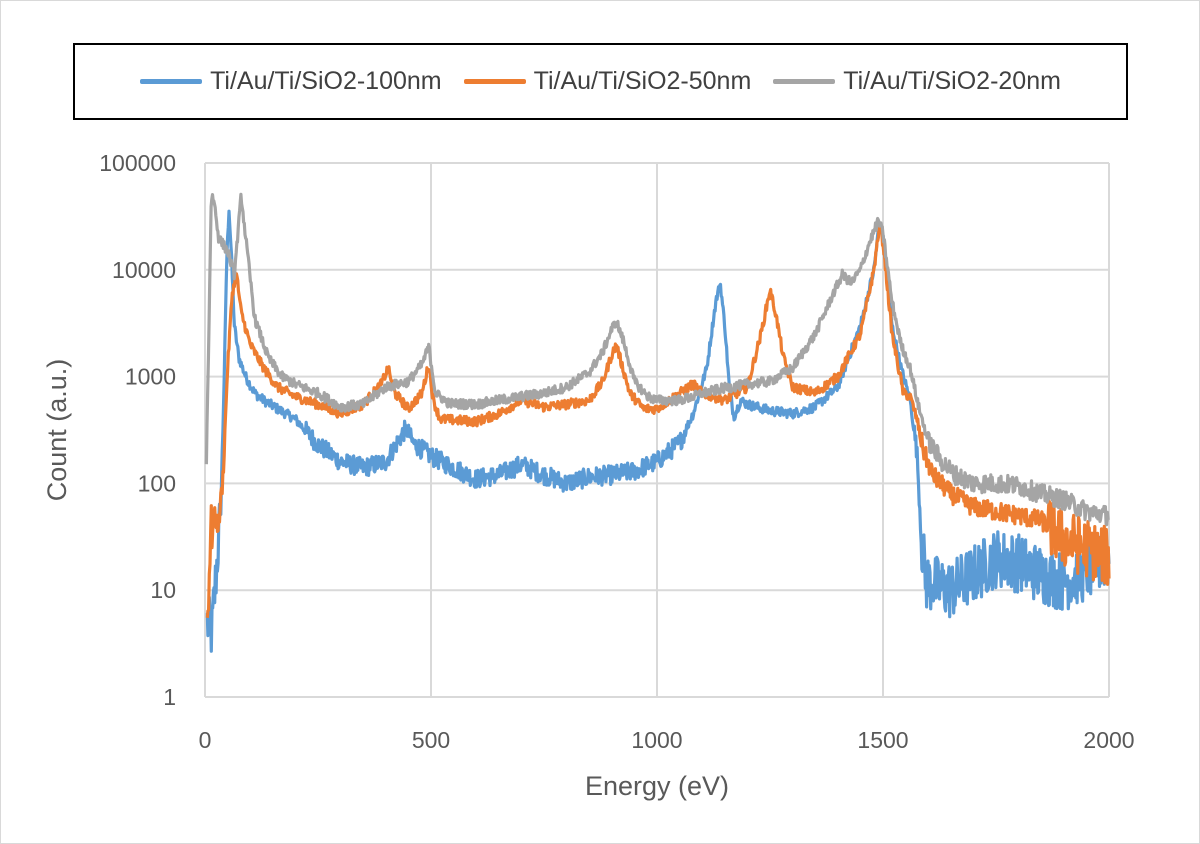 This screenshot has height=844, width=1200. What do you see at coordinates (205, 740) in the screenshot?
I see `x-tick-label: 0` at bounding box center [205, 740].